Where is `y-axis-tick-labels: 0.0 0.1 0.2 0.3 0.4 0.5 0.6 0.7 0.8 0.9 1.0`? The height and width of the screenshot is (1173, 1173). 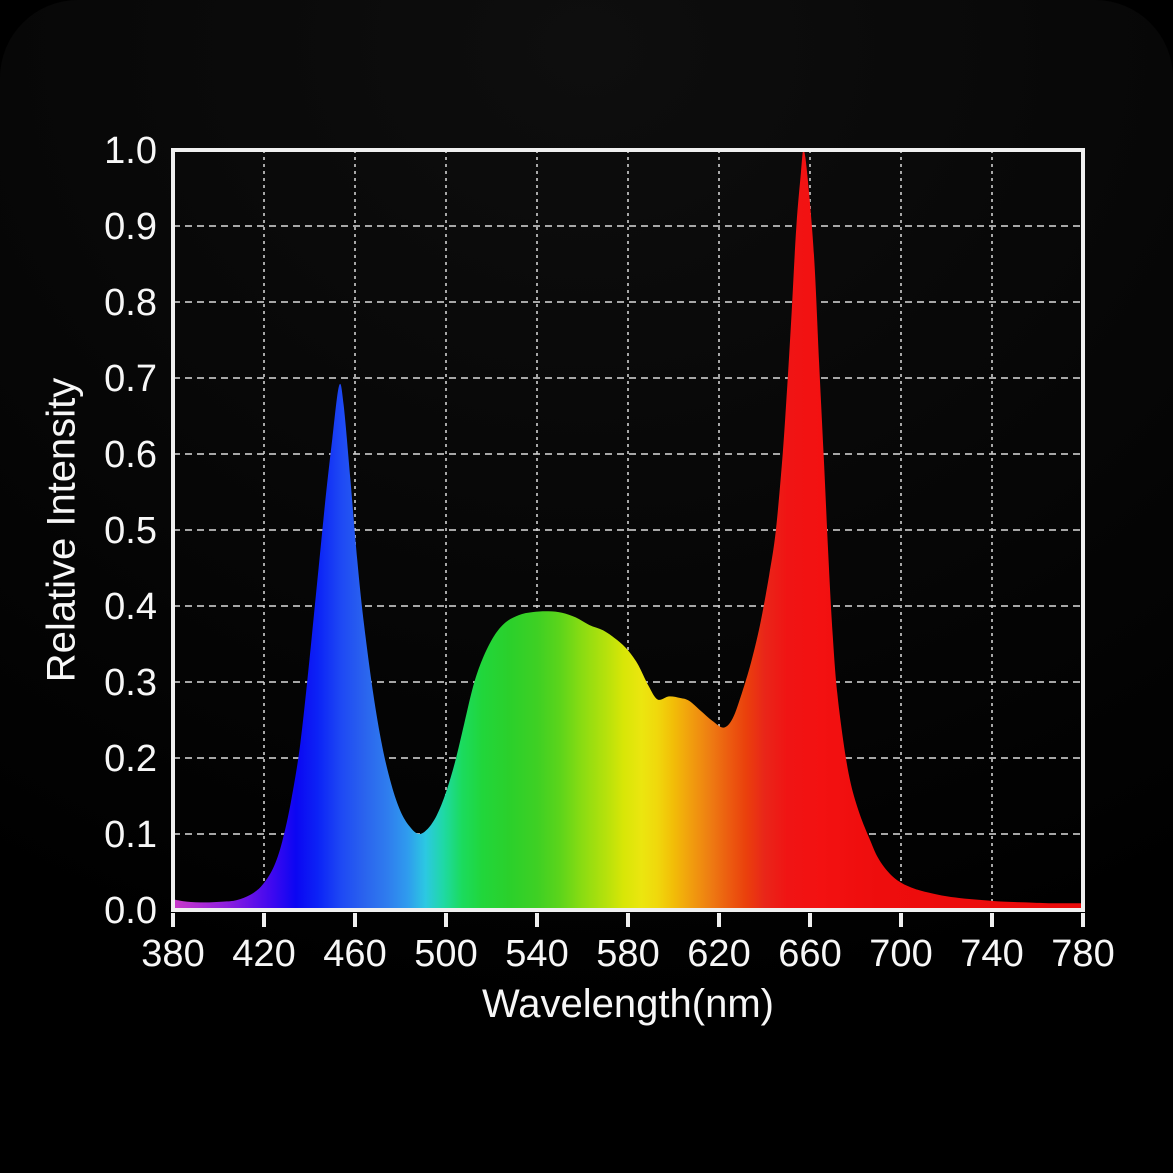
y-axis-tick-labels: 0.0 0.1 0.2 0.3 0.4 0.5 0.6 0.7 0.8 0.9 1.0 is located at coordinates (130, 531).